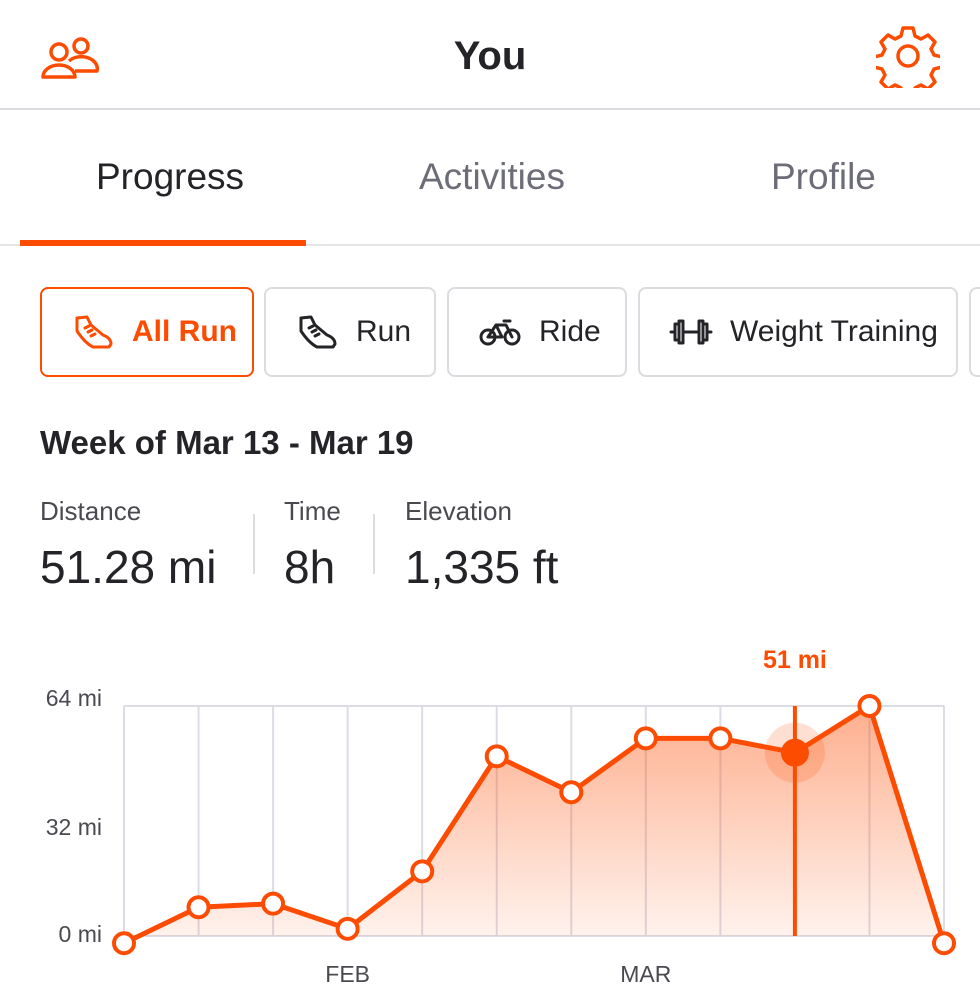 Image resolution: width=980 pixels, height=1008 pixels. I want to click on tab-progress: Progress, so click(170, 176).